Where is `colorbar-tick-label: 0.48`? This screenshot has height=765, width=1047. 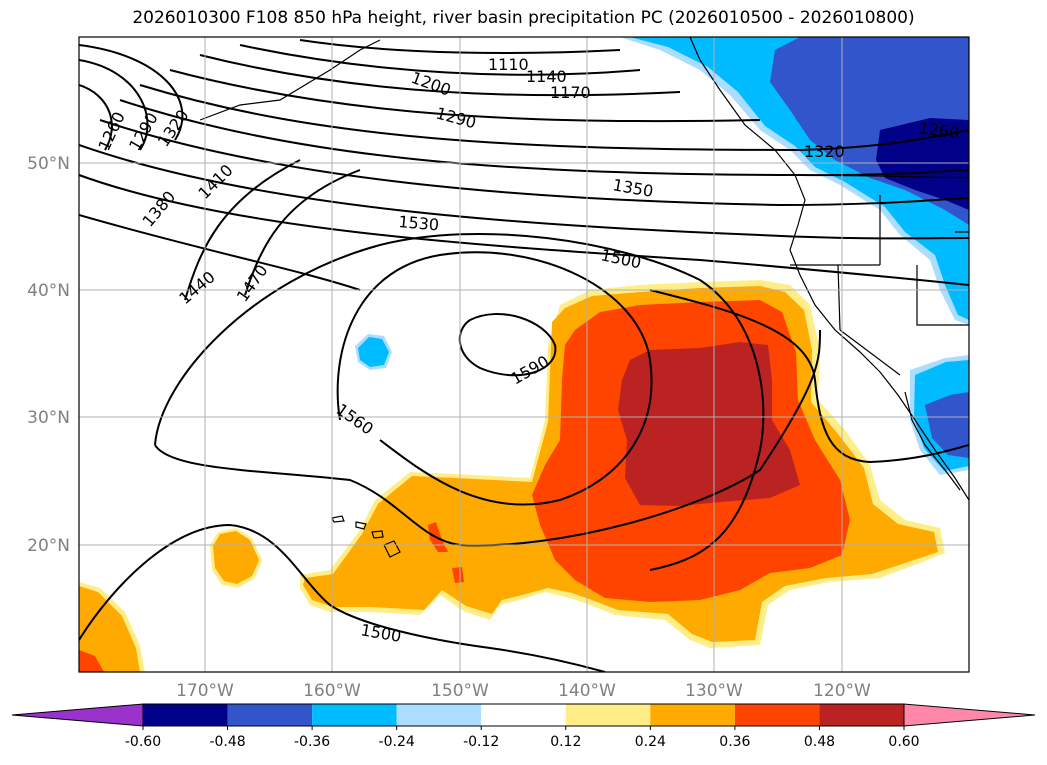 colorbar-tick-label: 0.48 is located at coordinates (819, 742).